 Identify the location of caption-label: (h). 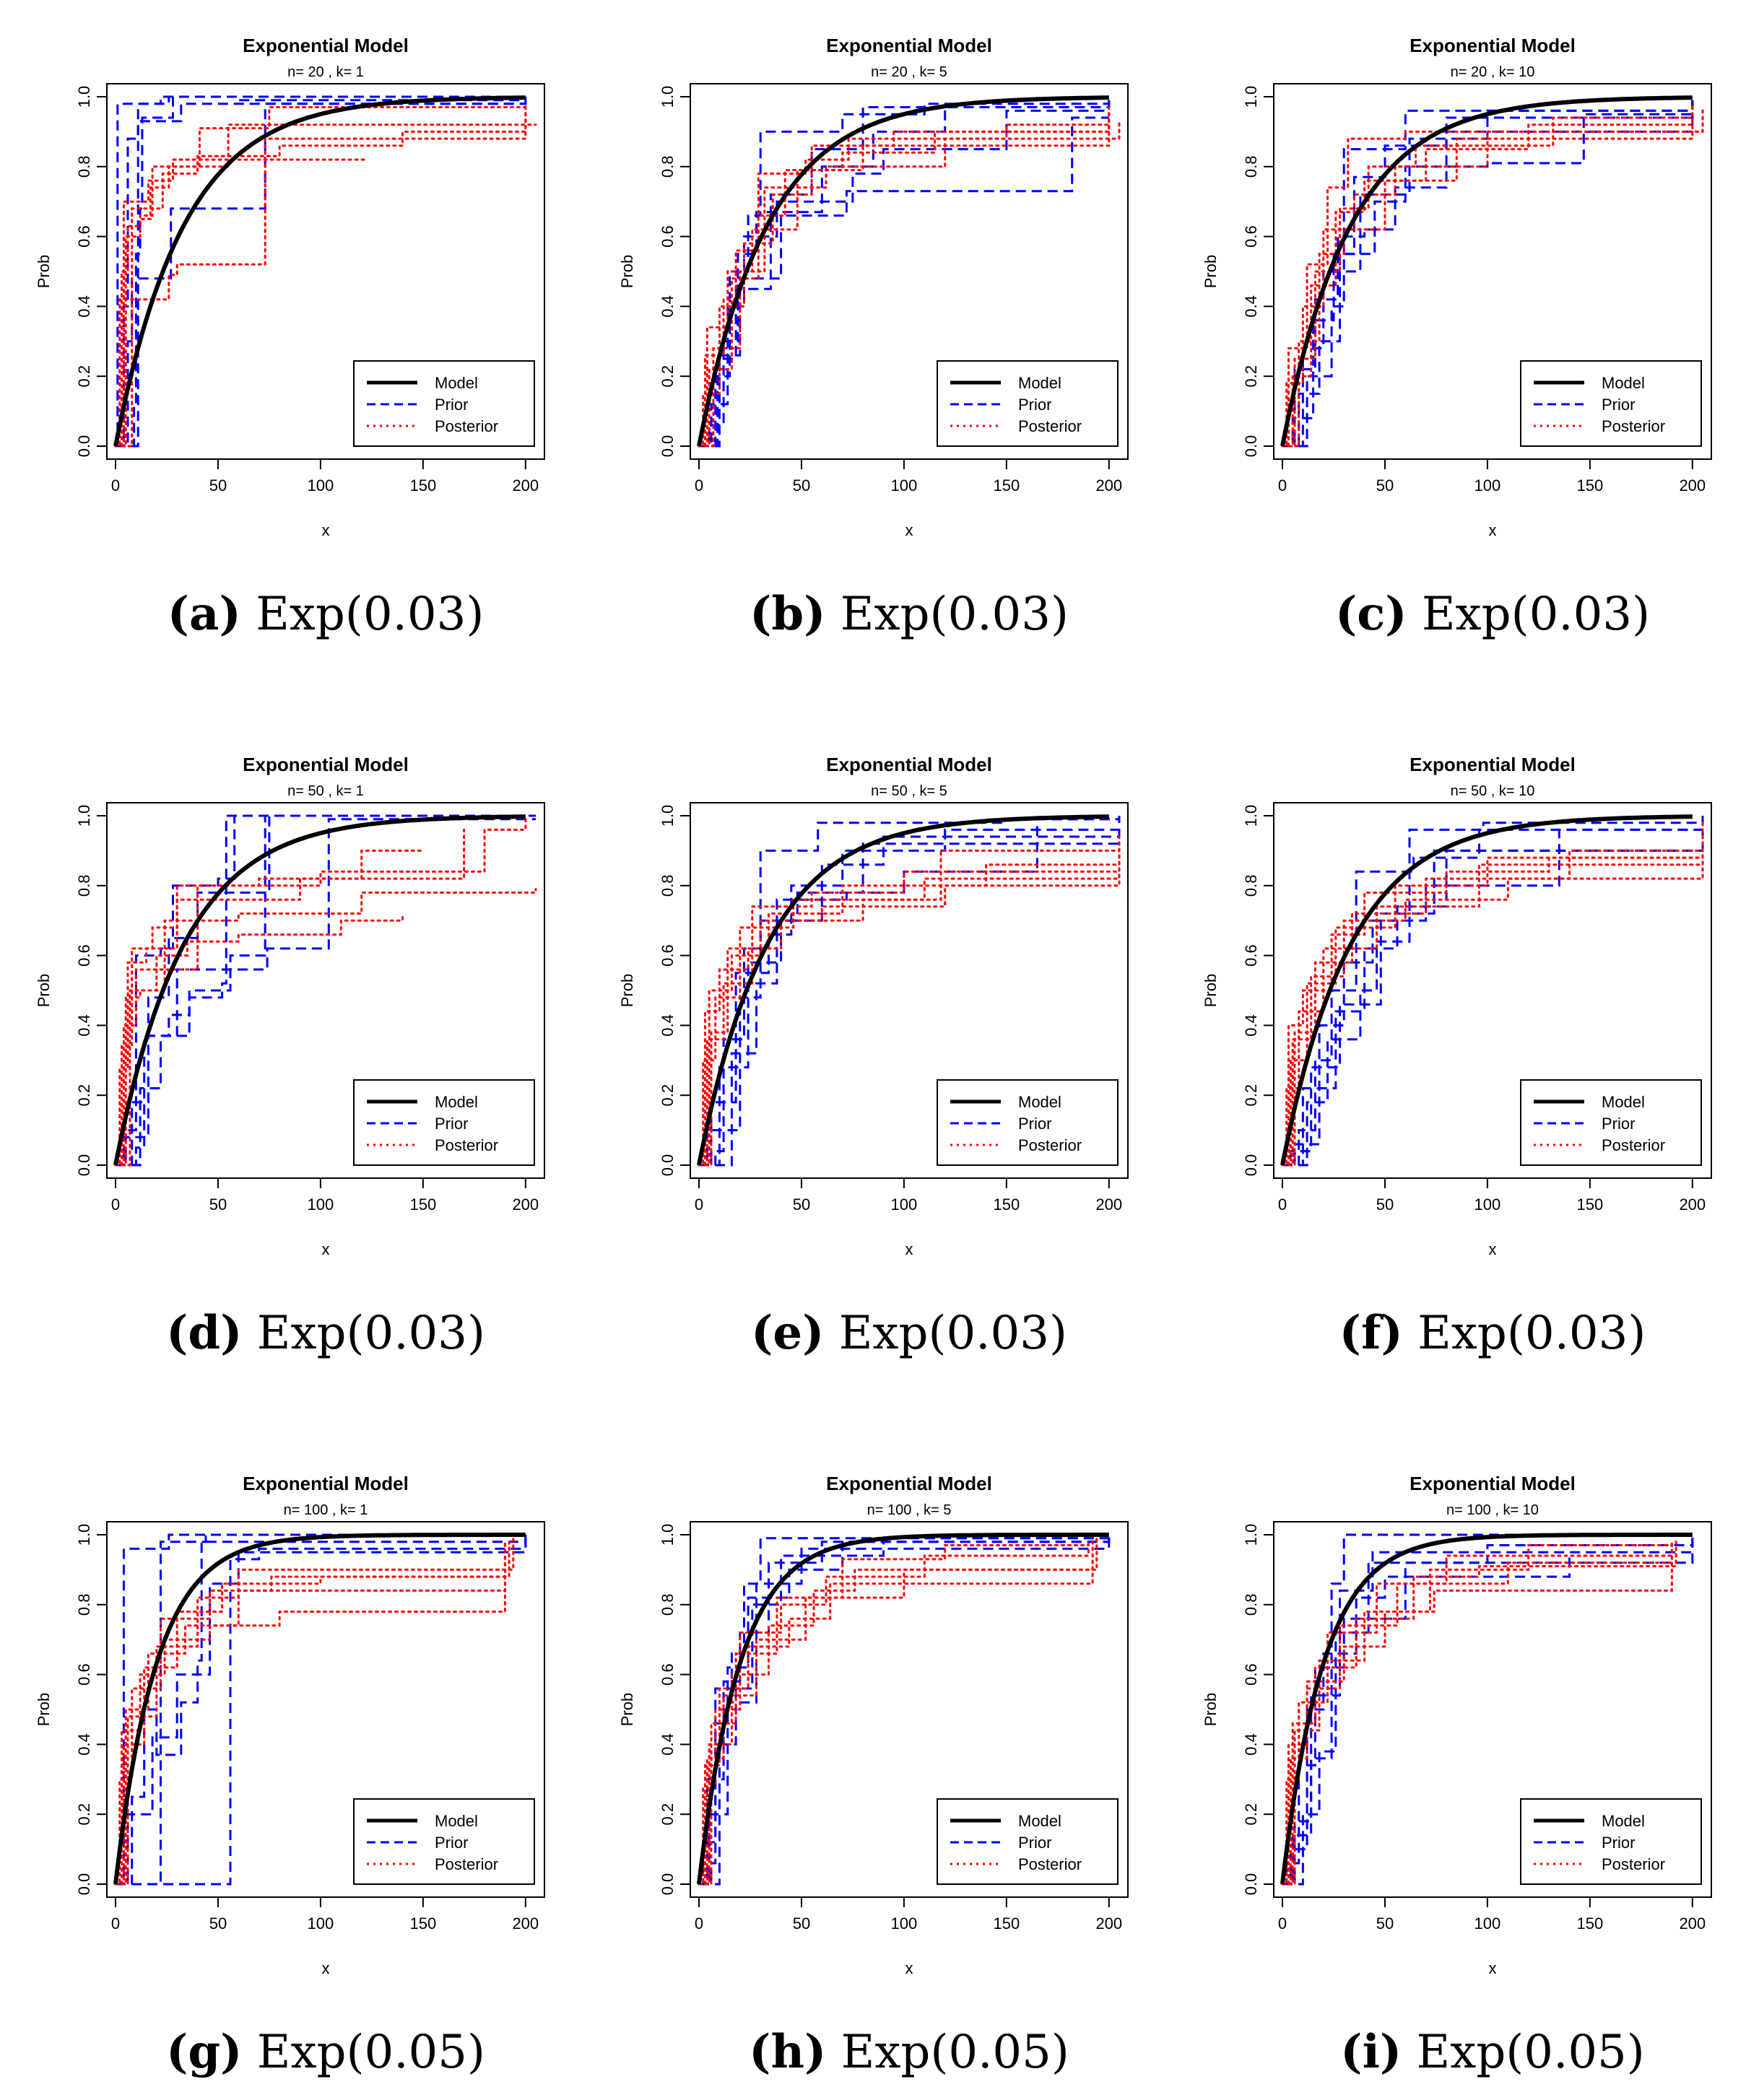
(787, 2052).